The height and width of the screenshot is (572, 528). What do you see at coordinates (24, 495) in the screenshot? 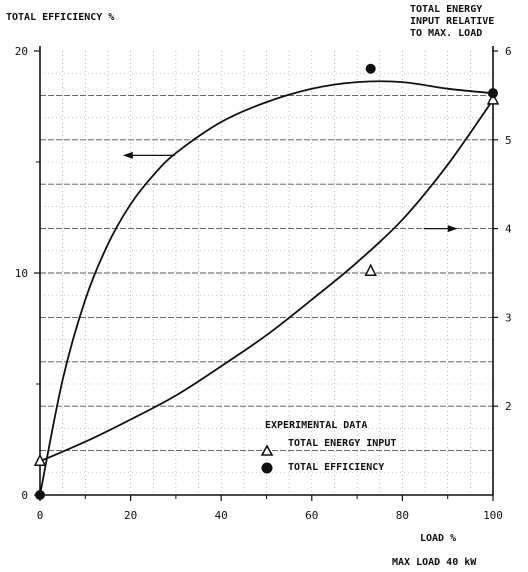
I see `y-left-tick-label: 0` at bounding box center [24, 495].